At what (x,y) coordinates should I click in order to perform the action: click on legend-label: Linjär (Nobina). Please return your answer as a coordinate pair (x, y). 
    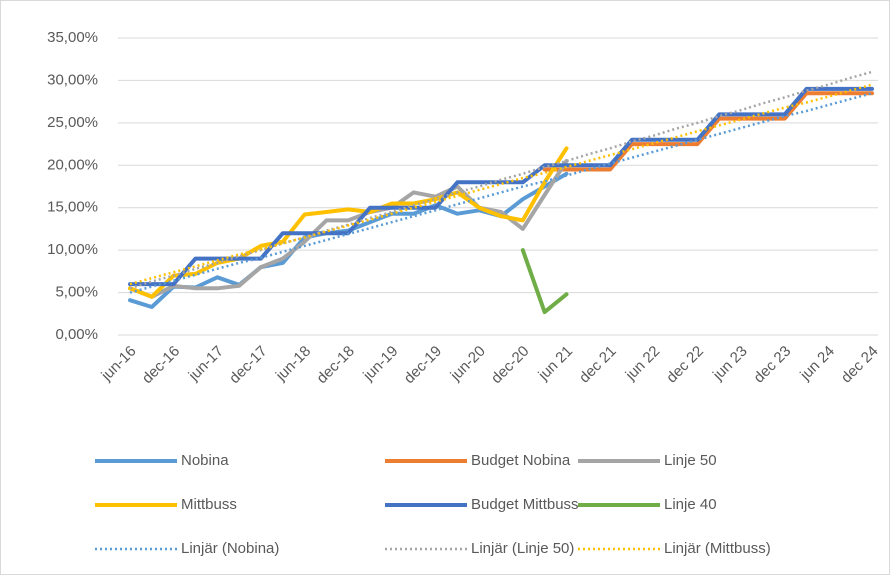
    Looking at the image, I should click on (230, 548).